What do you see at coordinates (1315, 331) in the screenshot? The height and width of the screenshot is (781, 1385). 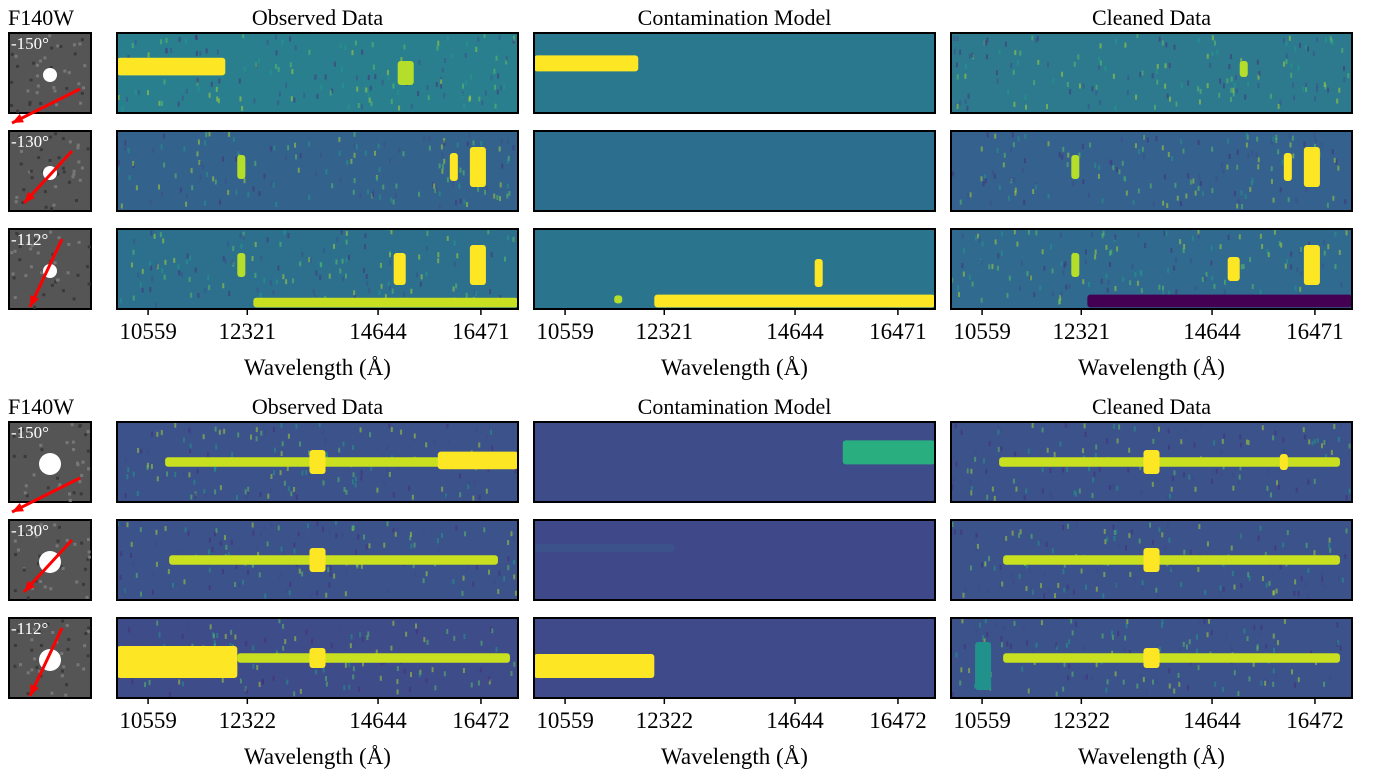 I see `x-tick-label: 16471` at bounding box center [1315, 331].